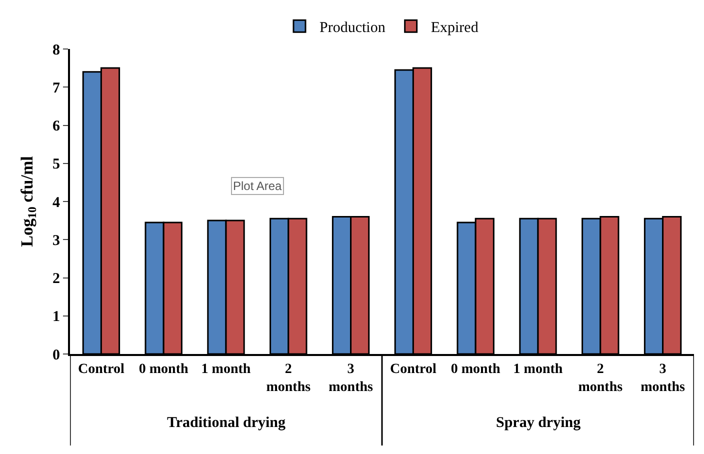  I want to click on y-tick-label: 5, so click(56, 164).